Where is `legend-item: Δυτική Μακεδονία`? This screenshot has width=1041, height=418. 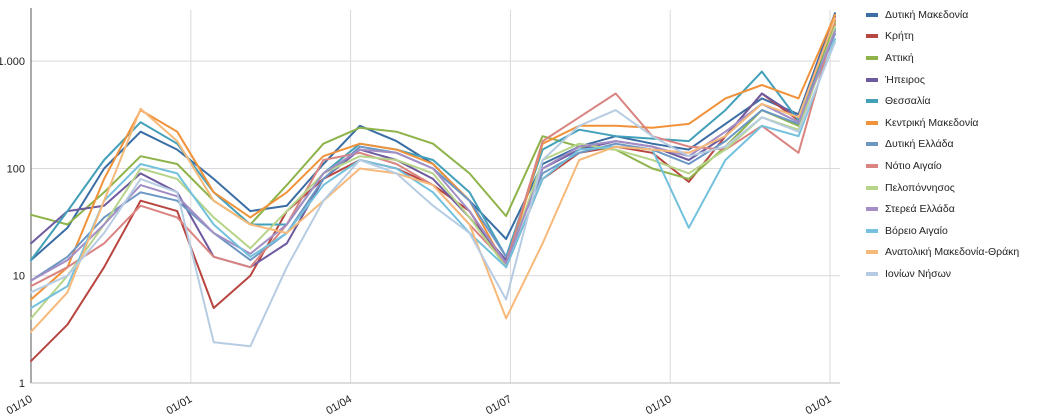
legend-item: Δυτική Μακεδονία is located at coordinates (952, 15).